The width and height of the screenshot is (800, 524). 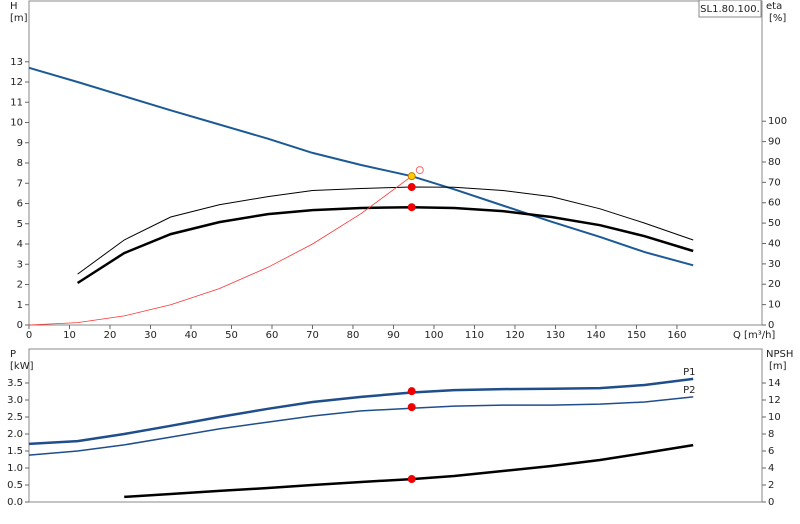 I want to click on x-tick-label: 90, so click(x=393, y=335).